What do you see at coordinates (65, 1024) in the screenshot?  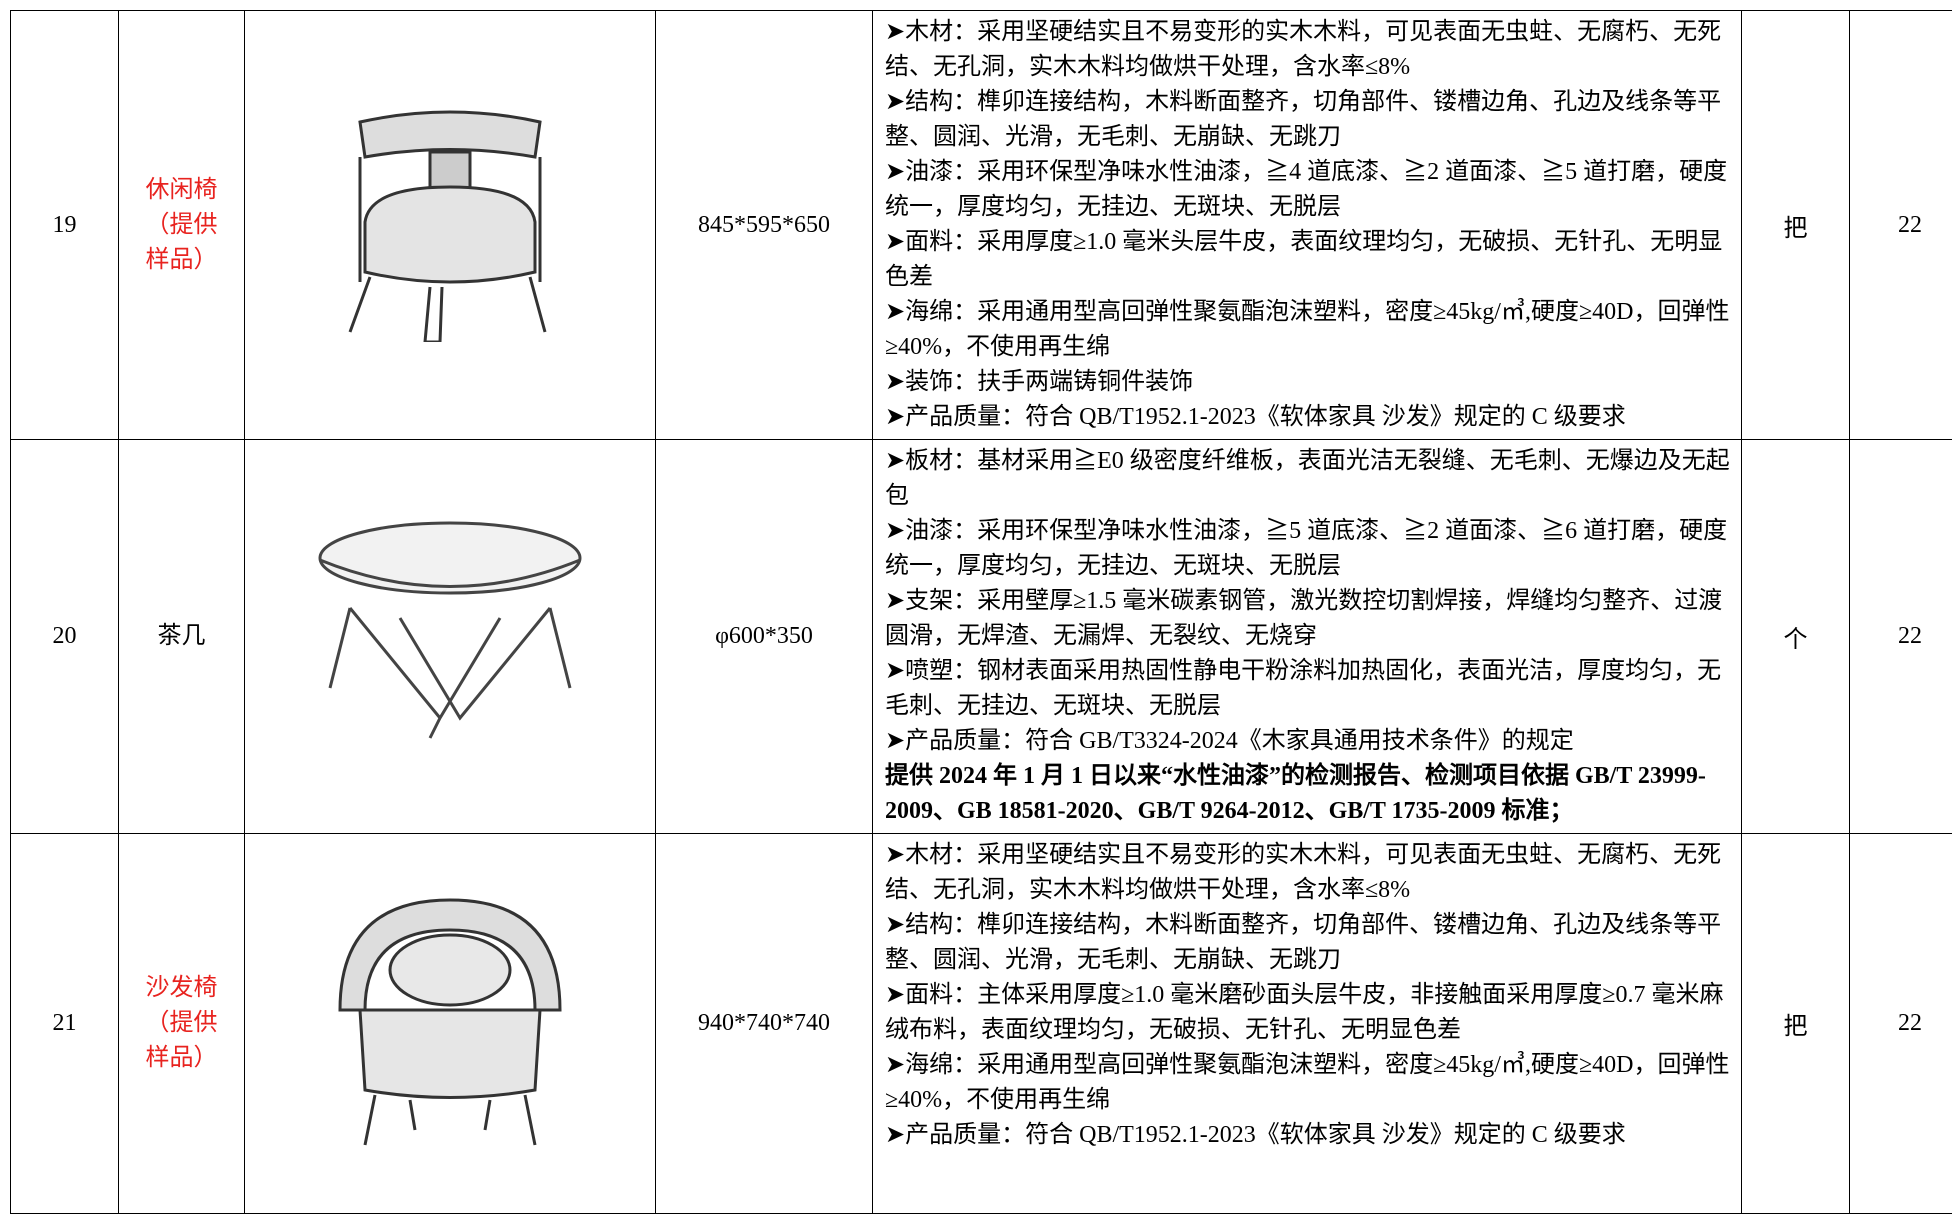 I see `row-number: 21` at bounding box center [65, 1024].